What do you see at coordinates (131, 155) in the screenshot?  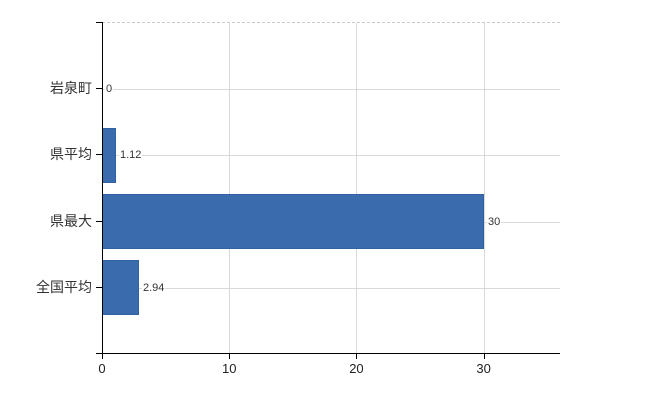 I see `bar-value-label: 1.12` at bounding box center [131, 155].